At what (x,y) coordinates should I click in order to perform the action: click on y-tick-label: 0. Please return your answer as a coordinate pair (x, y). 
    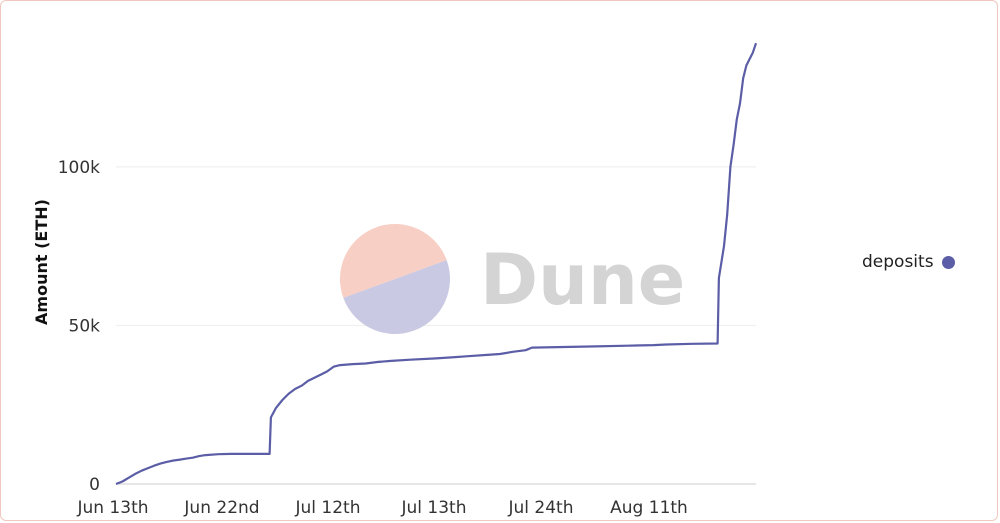
    Looking at the image, I should click on (94, 485).